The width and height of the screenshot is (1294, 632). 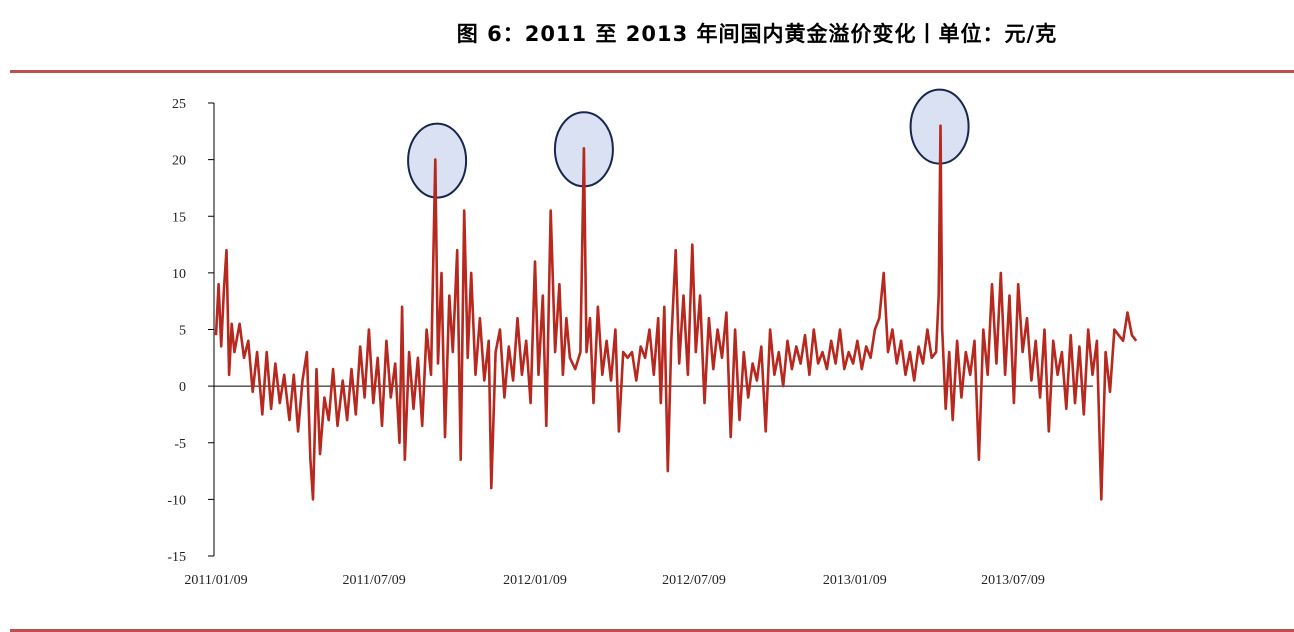 I want to click on x-tick-label: 2012/01/09, so click(x=535, y=580).